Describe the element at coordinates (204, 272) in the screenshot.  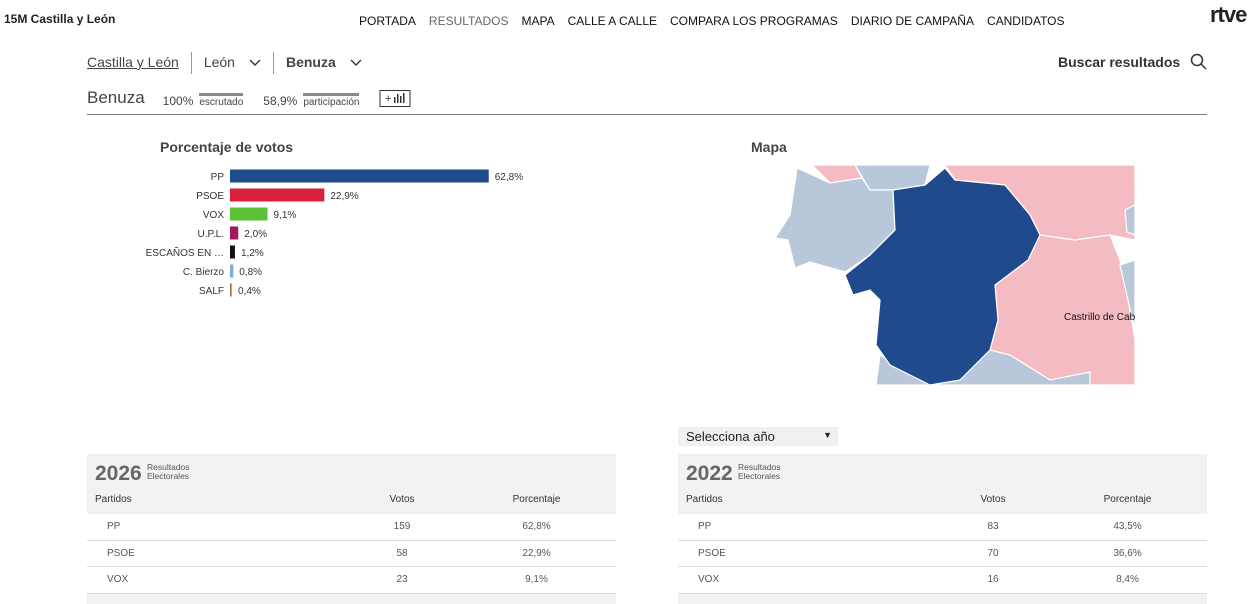
I see `bar-label: C. Bierzo` at that location.